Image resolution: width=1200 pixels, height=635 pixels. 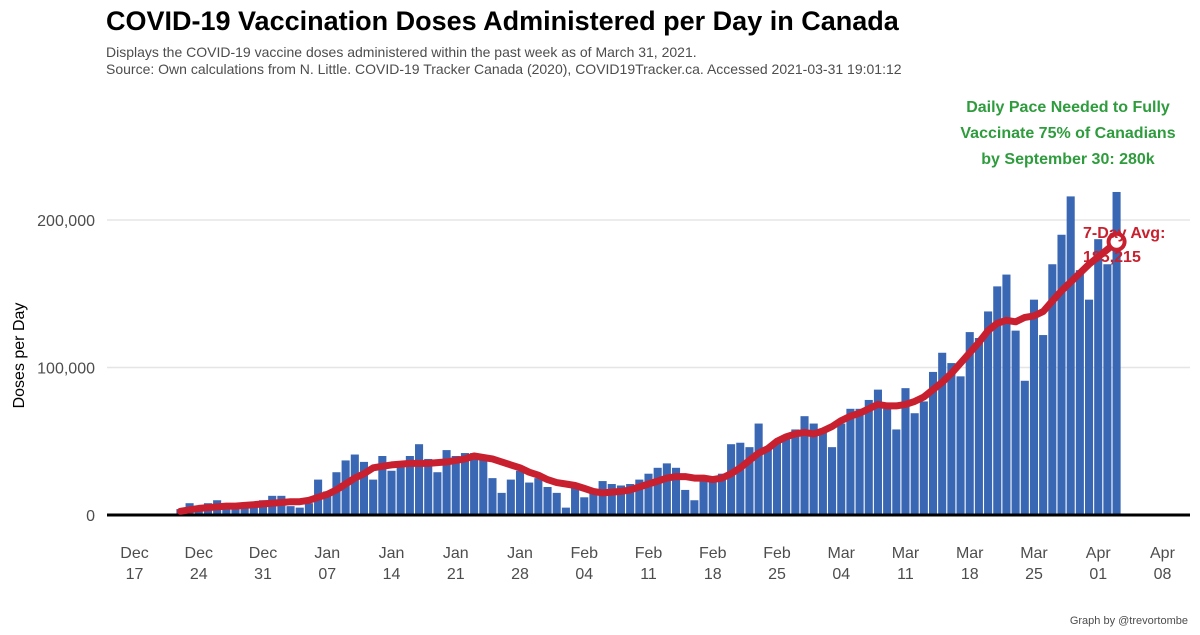 What do you see at coordinates (392, 574) in the screenshot?
I see `x-tick-day: 14` at bounding box center [392, 574].